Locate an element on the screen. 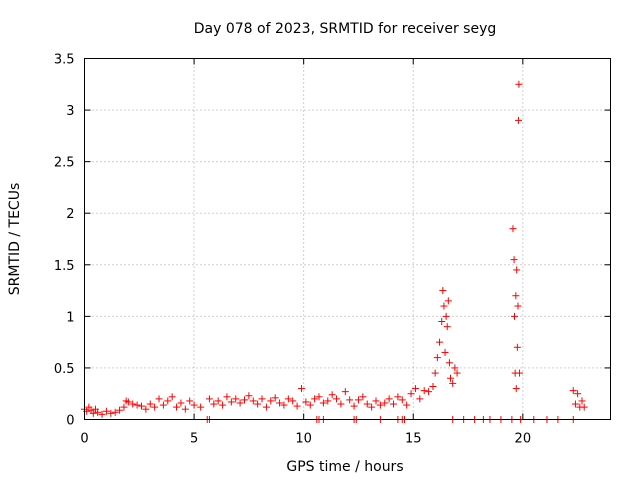 The width and height of the screenshot is (640, 480). x-tick-label: 10 is located at coordinates (303, 439).